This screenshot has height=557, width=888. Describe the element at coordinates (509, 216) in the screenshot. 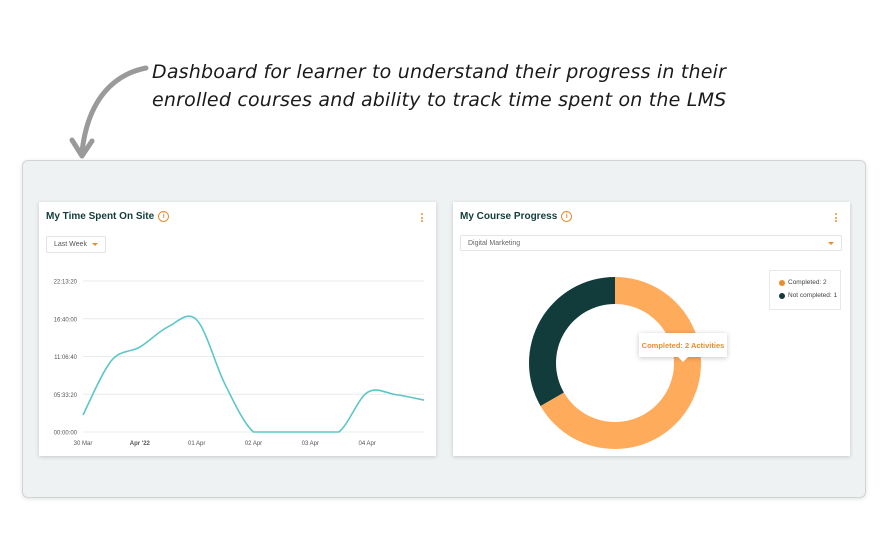

I see `course-progress-title: My Course Progress` at that location.